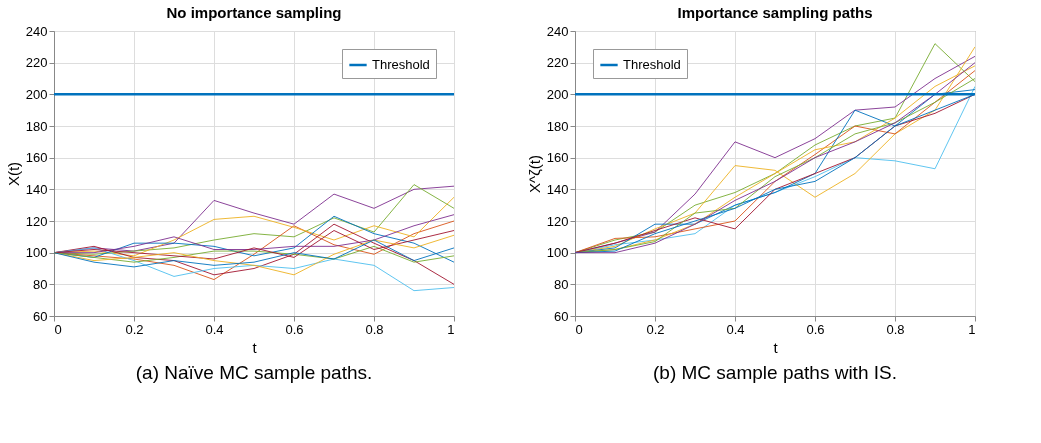 The width and height of the screenshot is (1041, 443). What do you see at coordinates (13, 174) in the screenshot?
I see `y-axis-title: X(t)` at bounding box center [13, 174].